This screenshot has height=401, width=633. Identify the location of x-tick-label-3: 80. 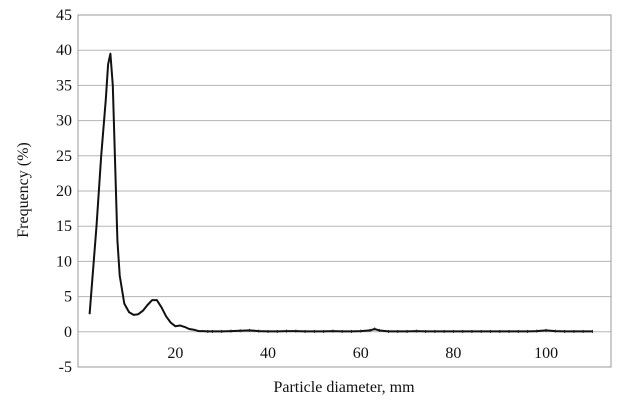
(453, 353).